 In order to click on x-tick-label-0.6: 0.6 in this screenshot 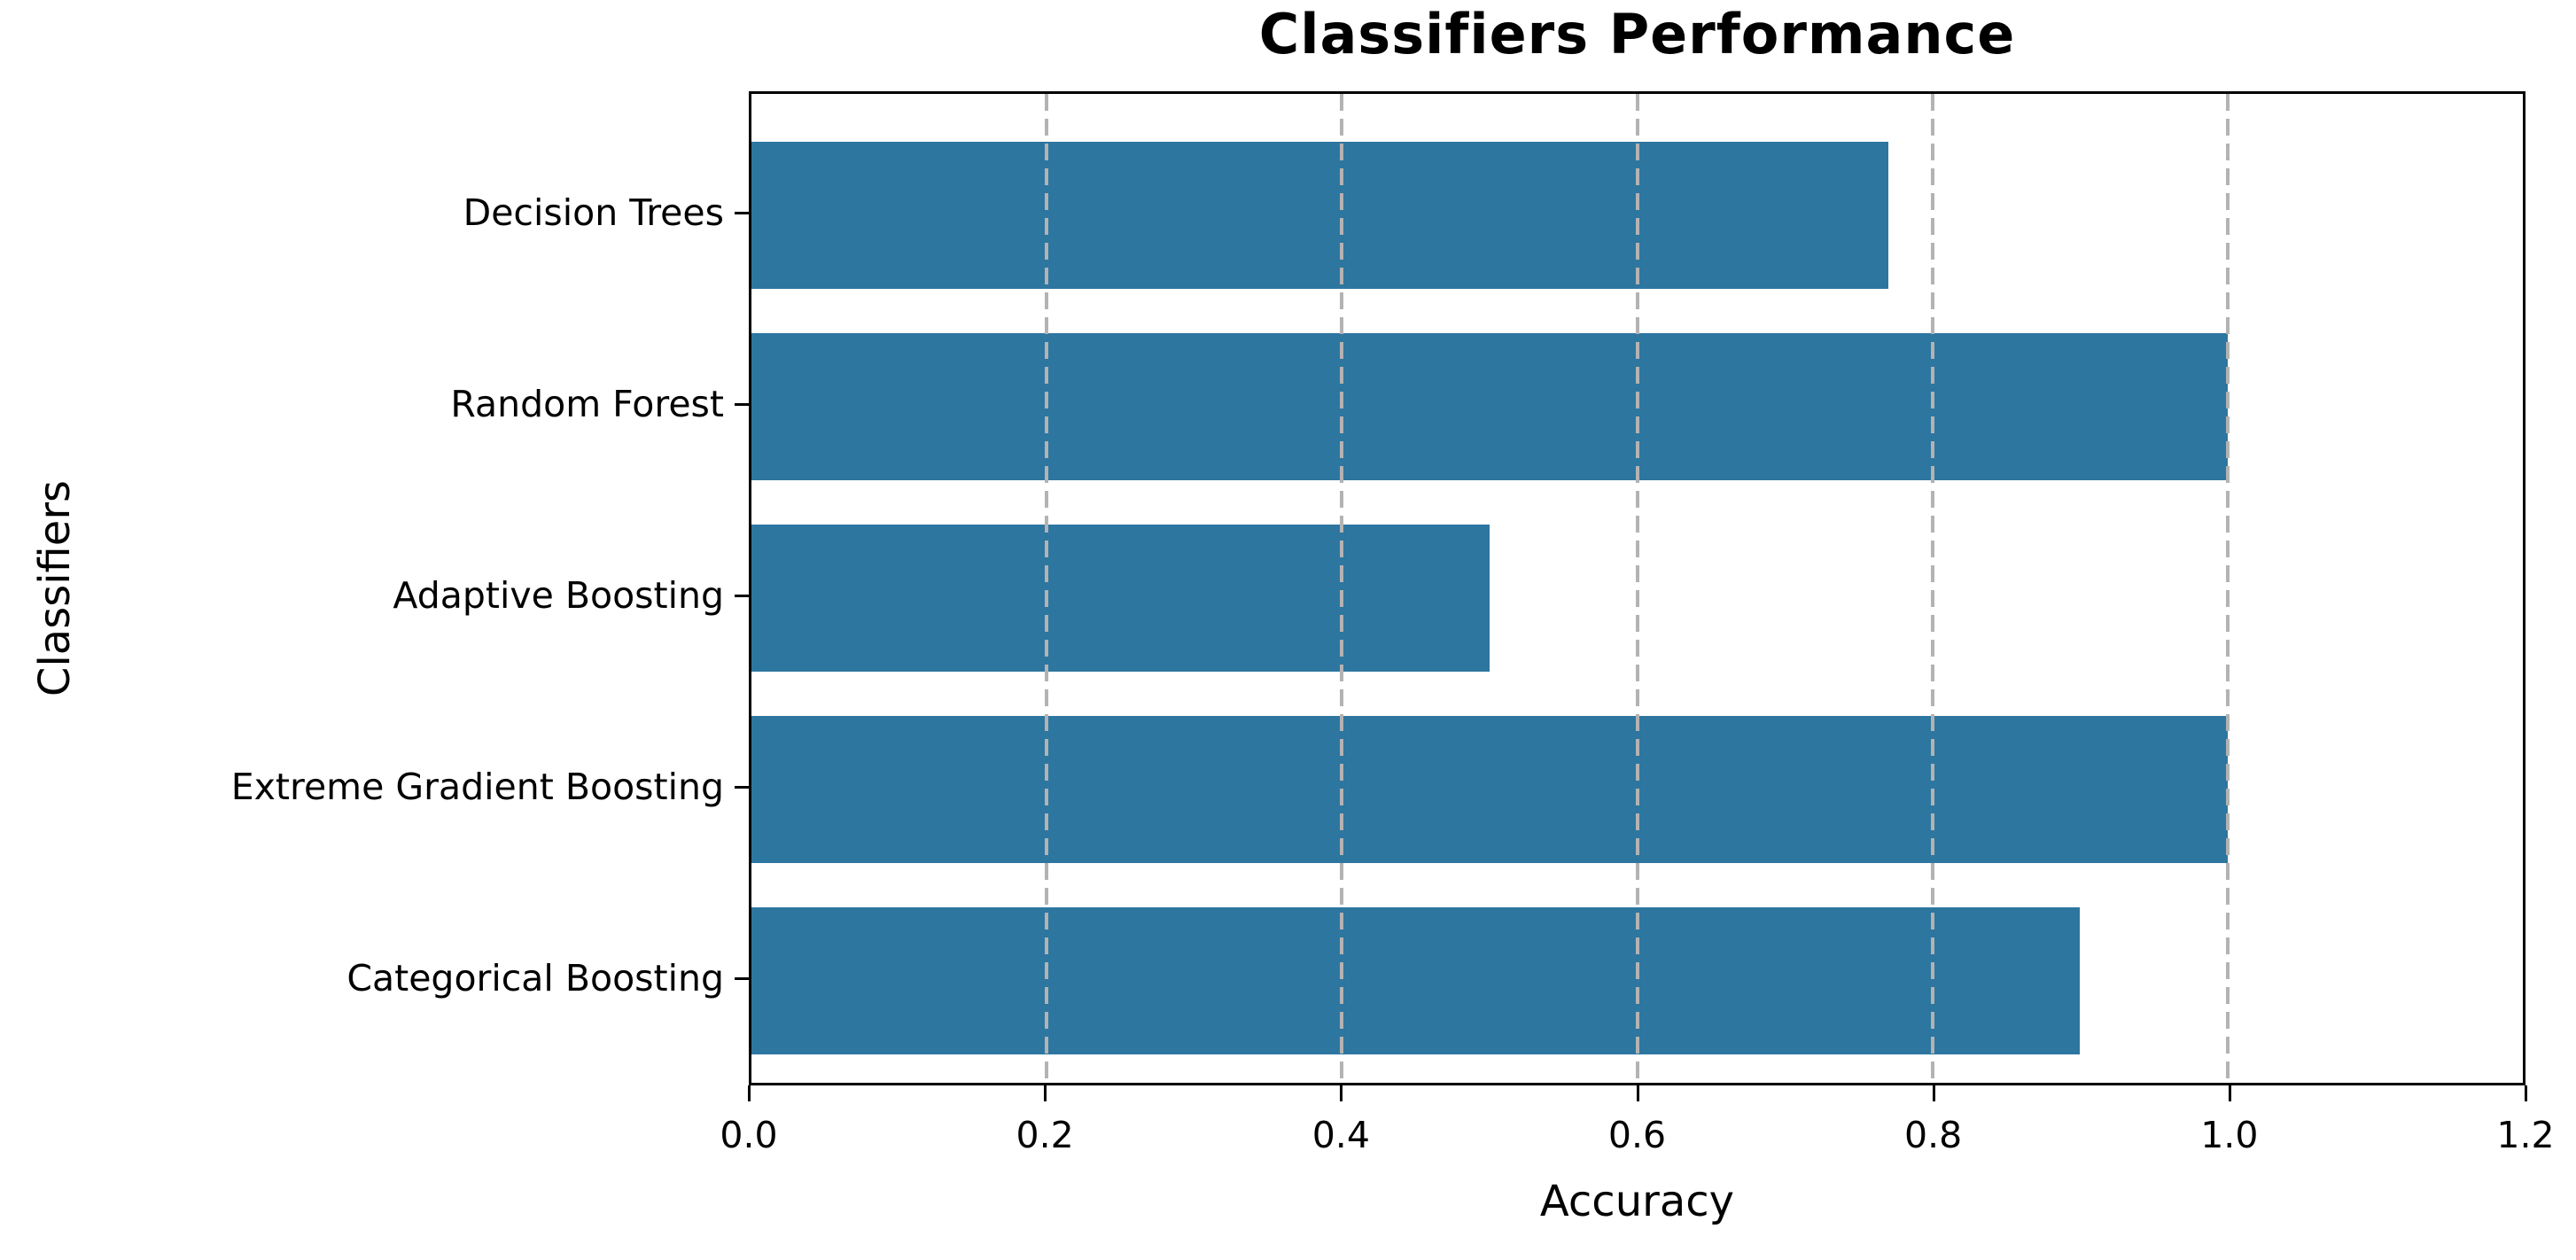, I will do `click(1637, 1135)`.